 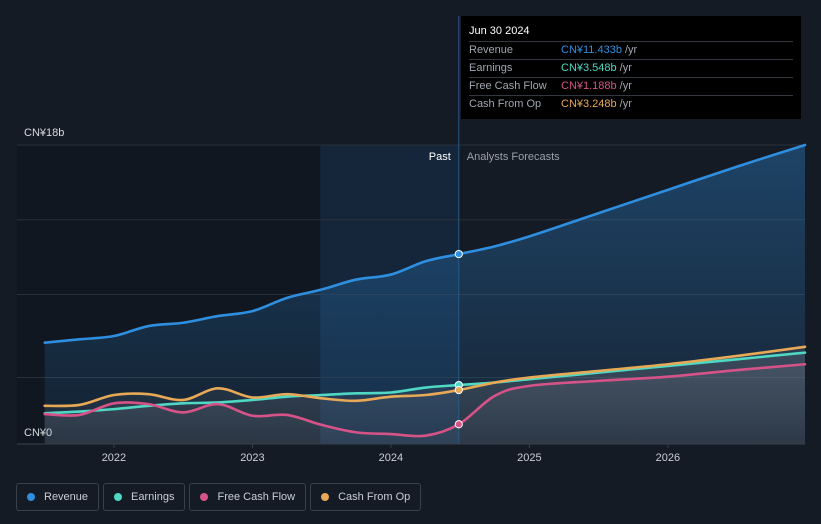 What do you see at coordinates (252, 458) in the screenshot?
I see `x-tick-label: 2023` at bounding box center [252, 458].